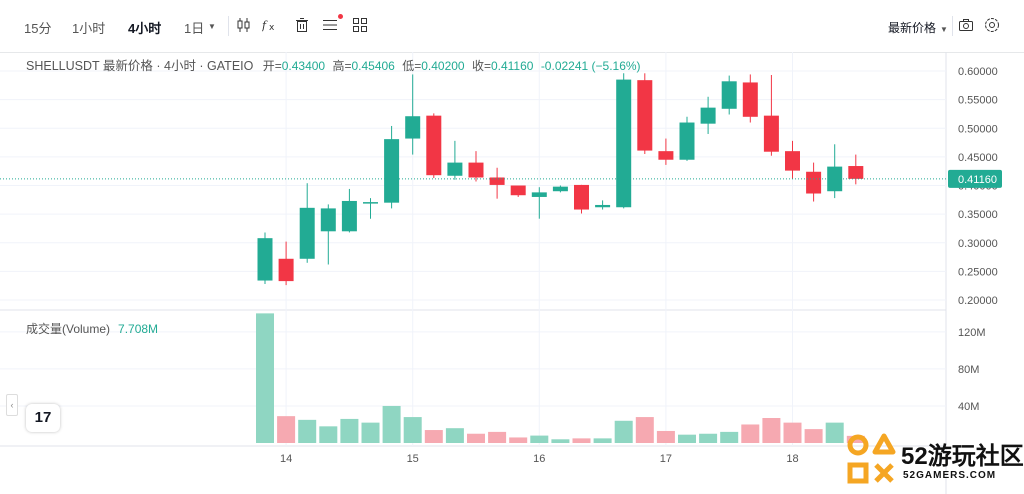  I want to click on settings-icon, so click(992, 25).